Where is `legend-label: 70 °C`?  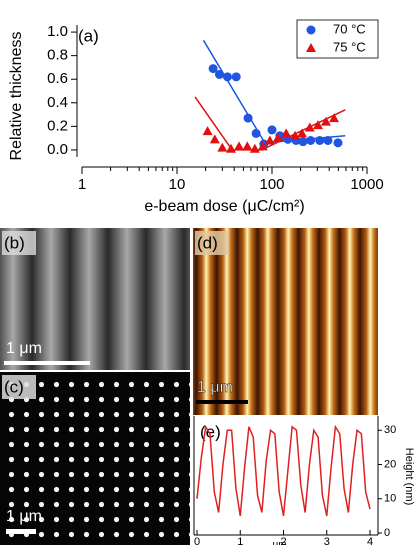 legend-label: 70 °C is located at coordinates (349, 28).